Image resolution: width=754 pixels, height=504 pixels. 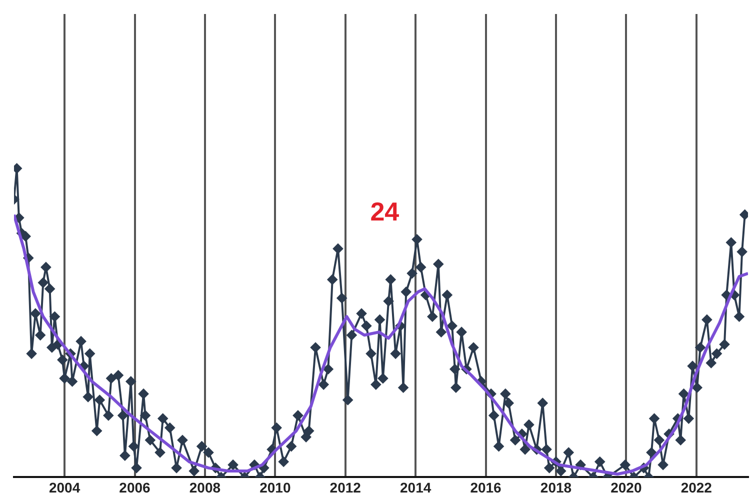 What do you see at coordinates (205, 487) in the screenshot?
I see `x-tick-label: 2008` at bounding box center [205, 487].